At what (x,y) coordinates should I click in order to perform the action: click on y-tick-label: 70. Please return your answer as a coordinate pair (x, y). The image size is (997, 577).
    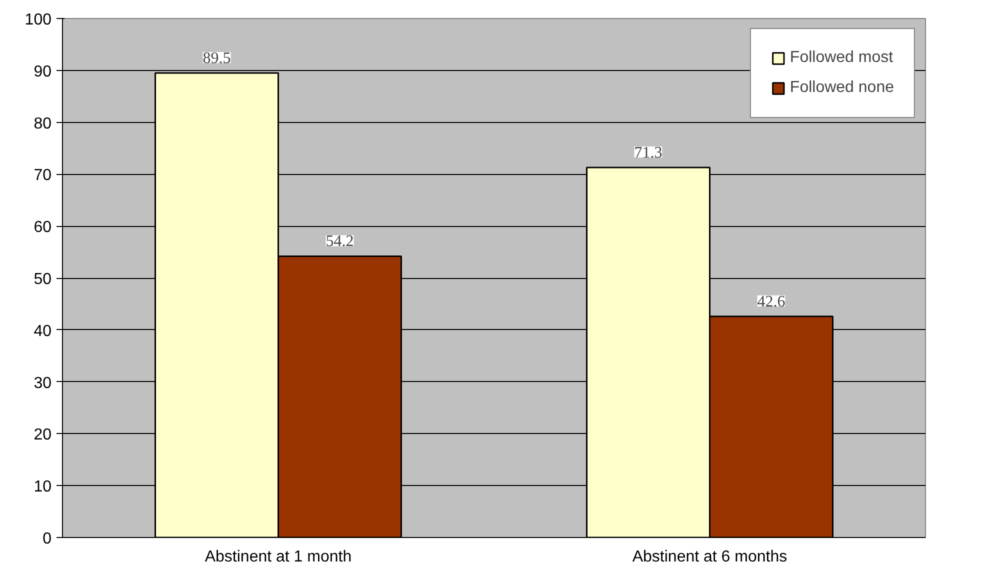
    Looking at the image, I should click on (43, 175).